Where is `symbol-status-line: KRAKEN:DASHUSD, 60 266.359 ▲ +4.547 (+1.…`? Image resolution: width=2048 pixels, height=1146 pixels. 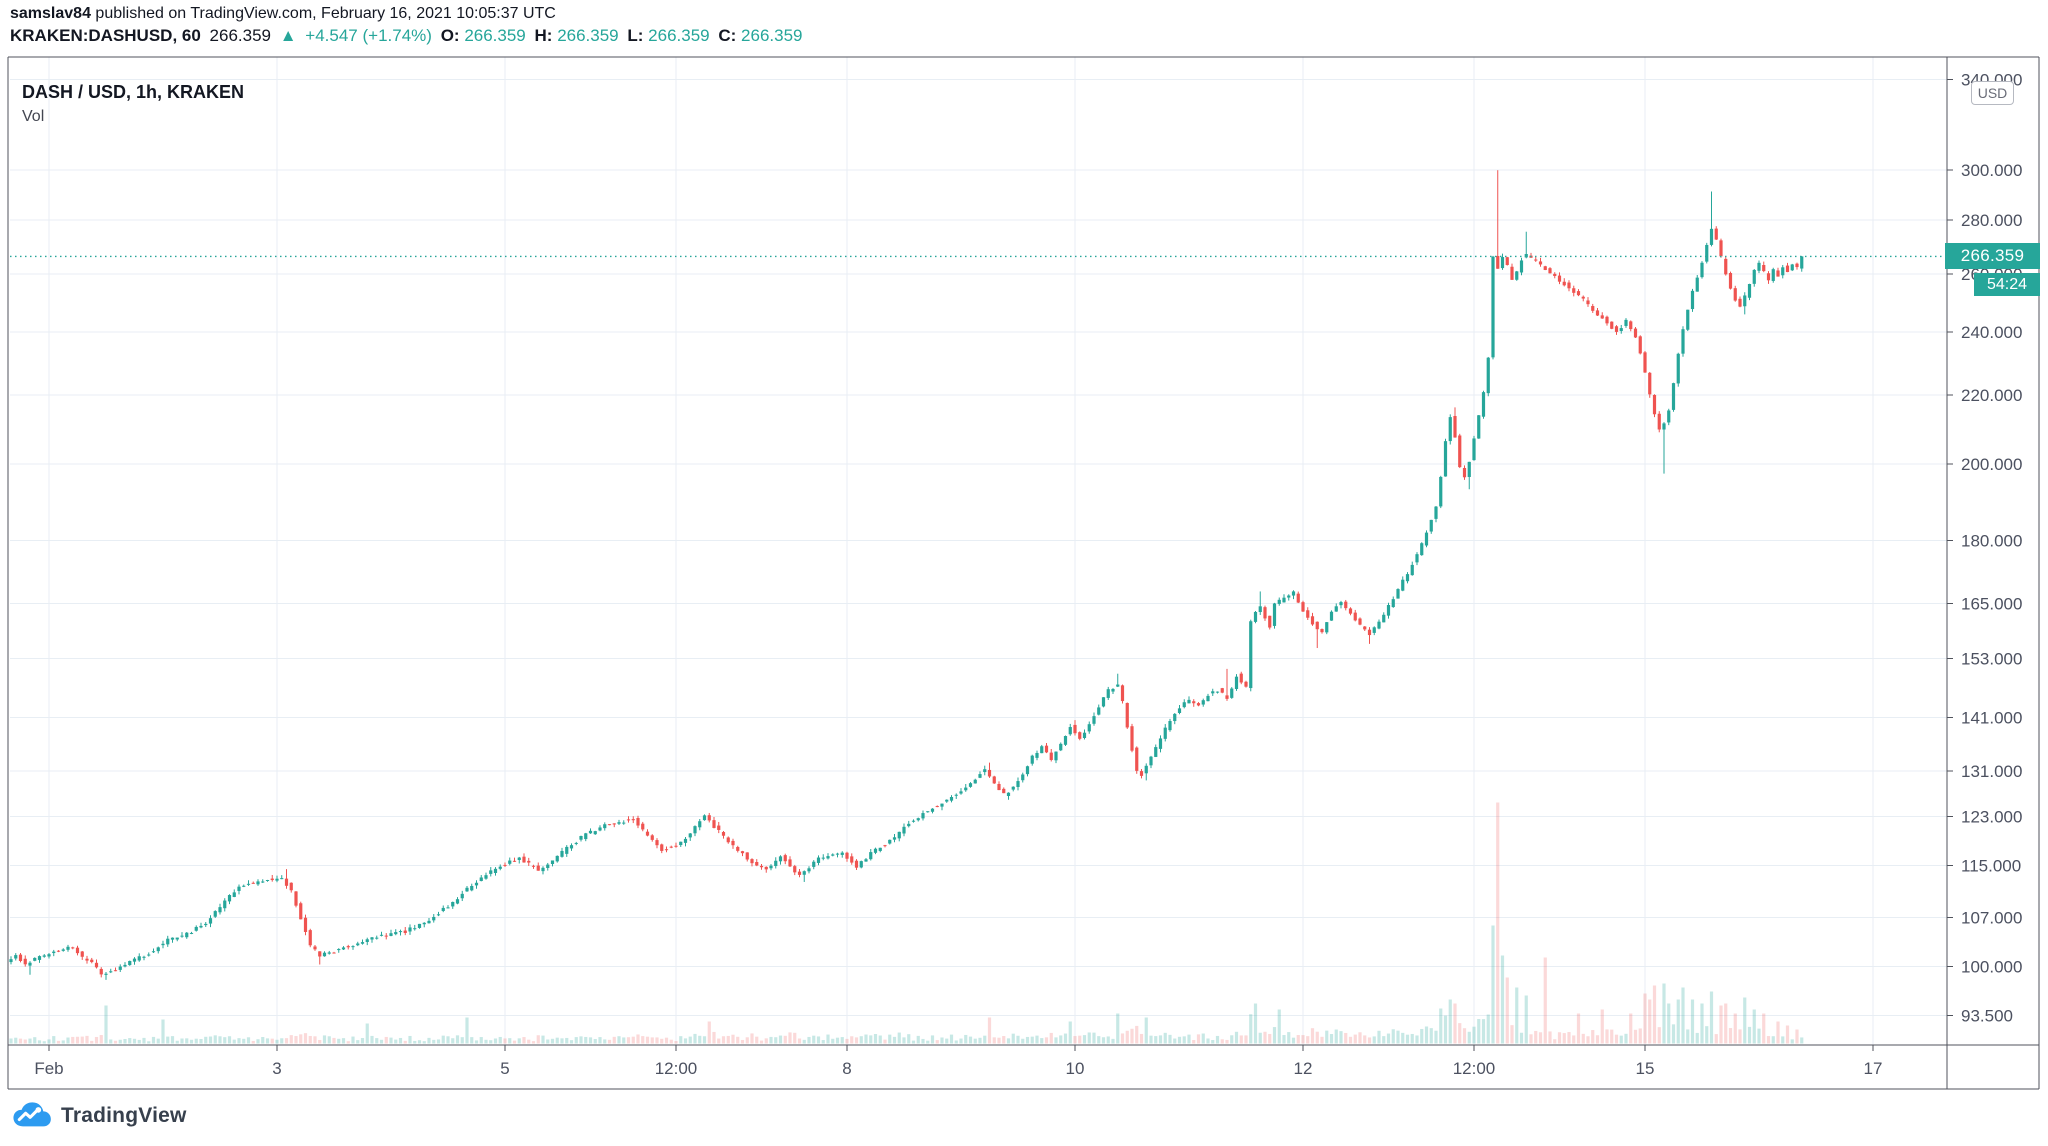 symbol-status-line: KRAKEN:DASHUSD, 60 266.359 ▲ +4.547 (+1.… is located at coordinates (408, 36).